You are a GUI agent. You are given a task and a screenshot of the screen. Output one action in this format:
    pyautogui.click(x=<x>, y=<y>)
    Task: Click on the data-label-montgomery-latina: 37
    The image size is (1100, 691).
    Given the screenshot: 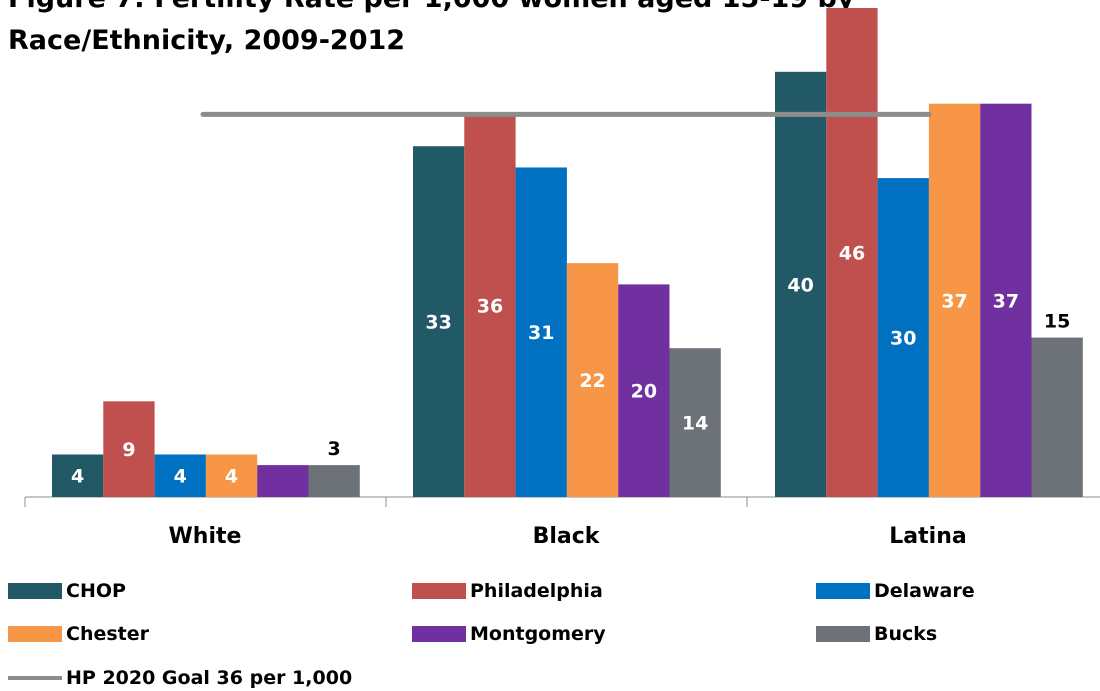 What is the action you would take?
    pyautogui.click(x=1006, y=301)
    